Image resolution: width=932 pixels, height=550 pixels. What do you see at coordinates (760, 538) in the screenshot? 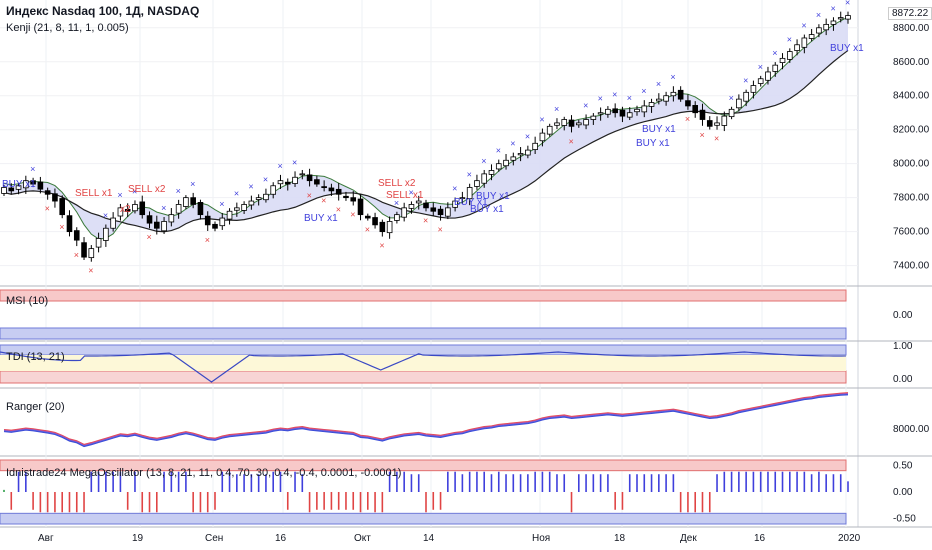
I see `x-axis-tick-label: 16` at bounding box center [760, 538].